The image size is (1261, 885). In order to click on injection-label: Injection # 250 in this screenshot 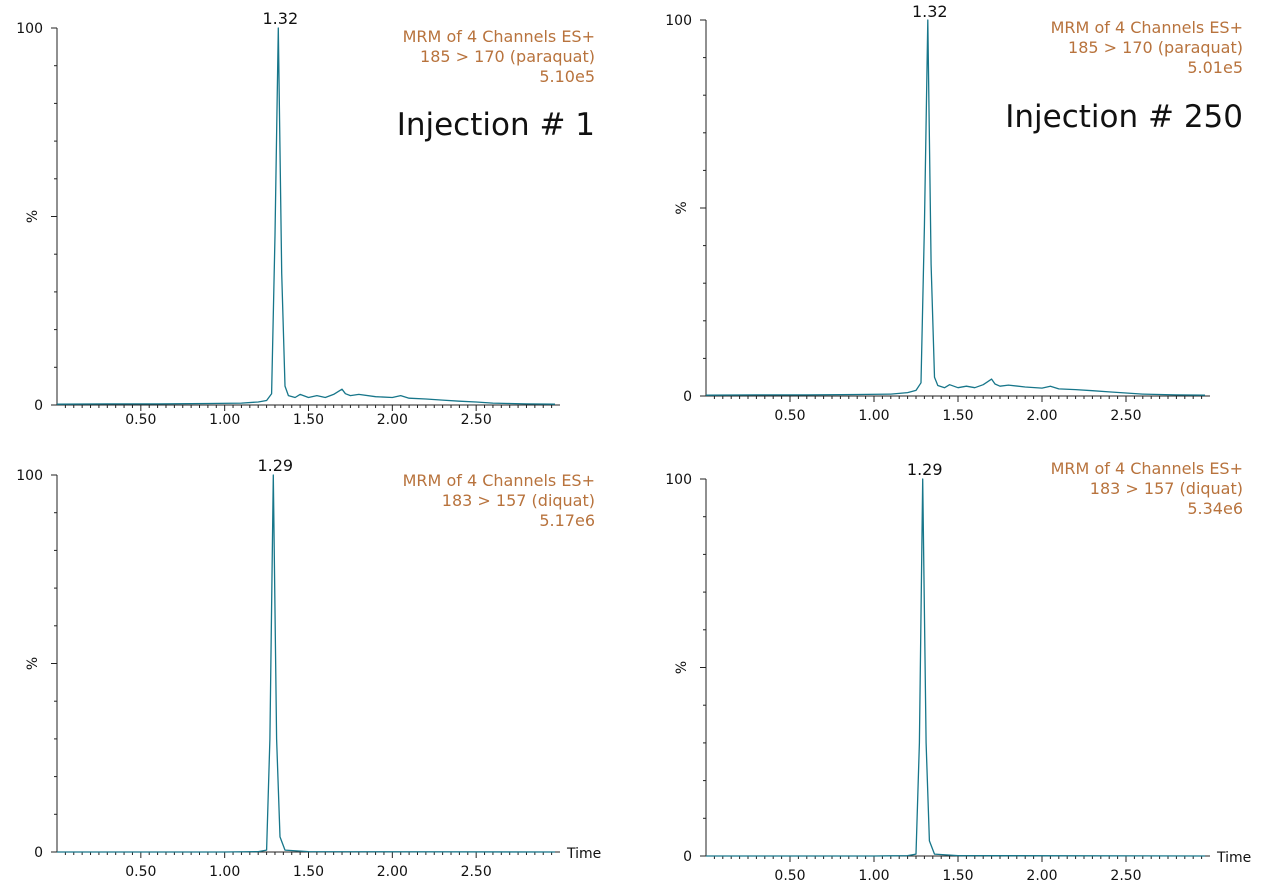, I will do `click(1124, 117)`.